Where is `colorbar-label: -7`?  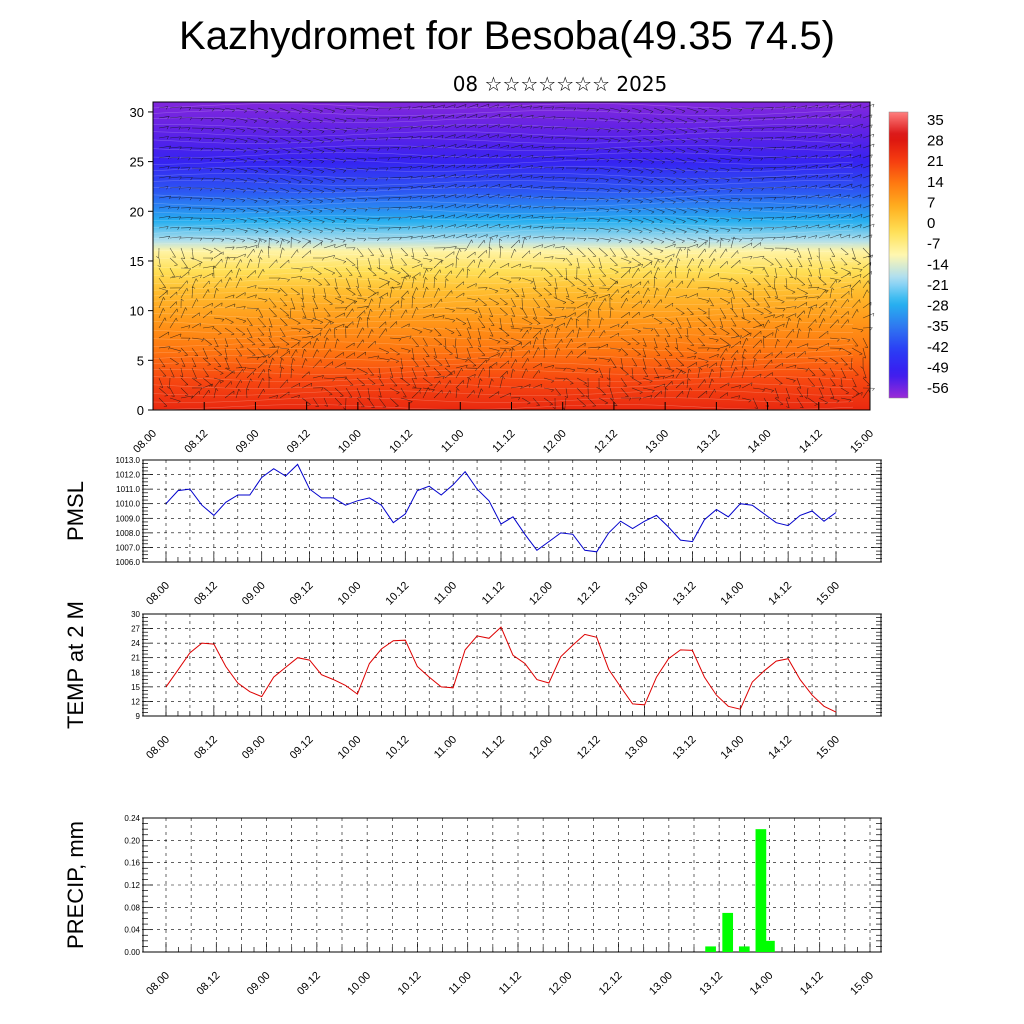
colorbar-label: -7 is located at coordinates (933, 244).